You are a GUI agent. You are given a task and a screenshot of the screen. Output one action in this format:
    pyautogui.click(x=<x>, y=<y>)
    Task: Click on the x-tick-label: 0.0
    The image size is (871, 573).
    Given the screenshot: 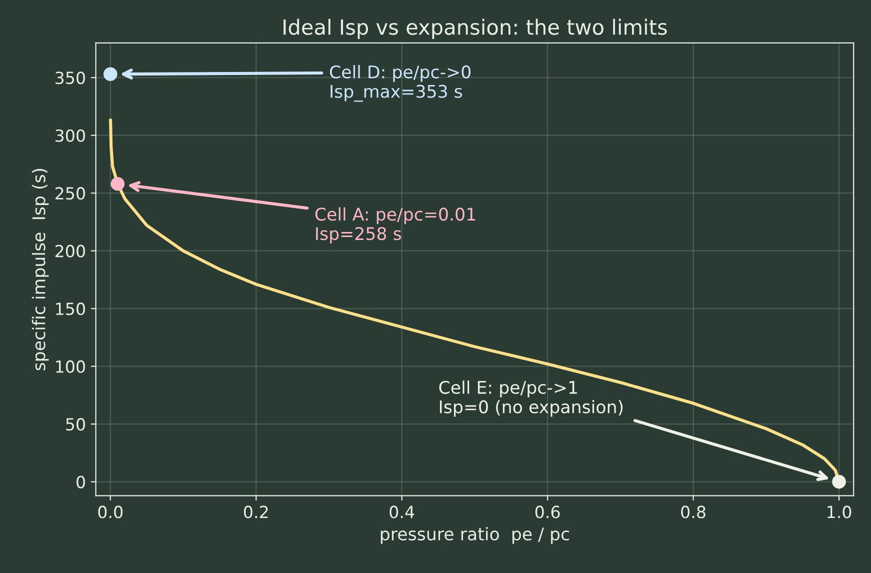 What is the action you would take?
    pyautogui.click(x=110, y=512)
    